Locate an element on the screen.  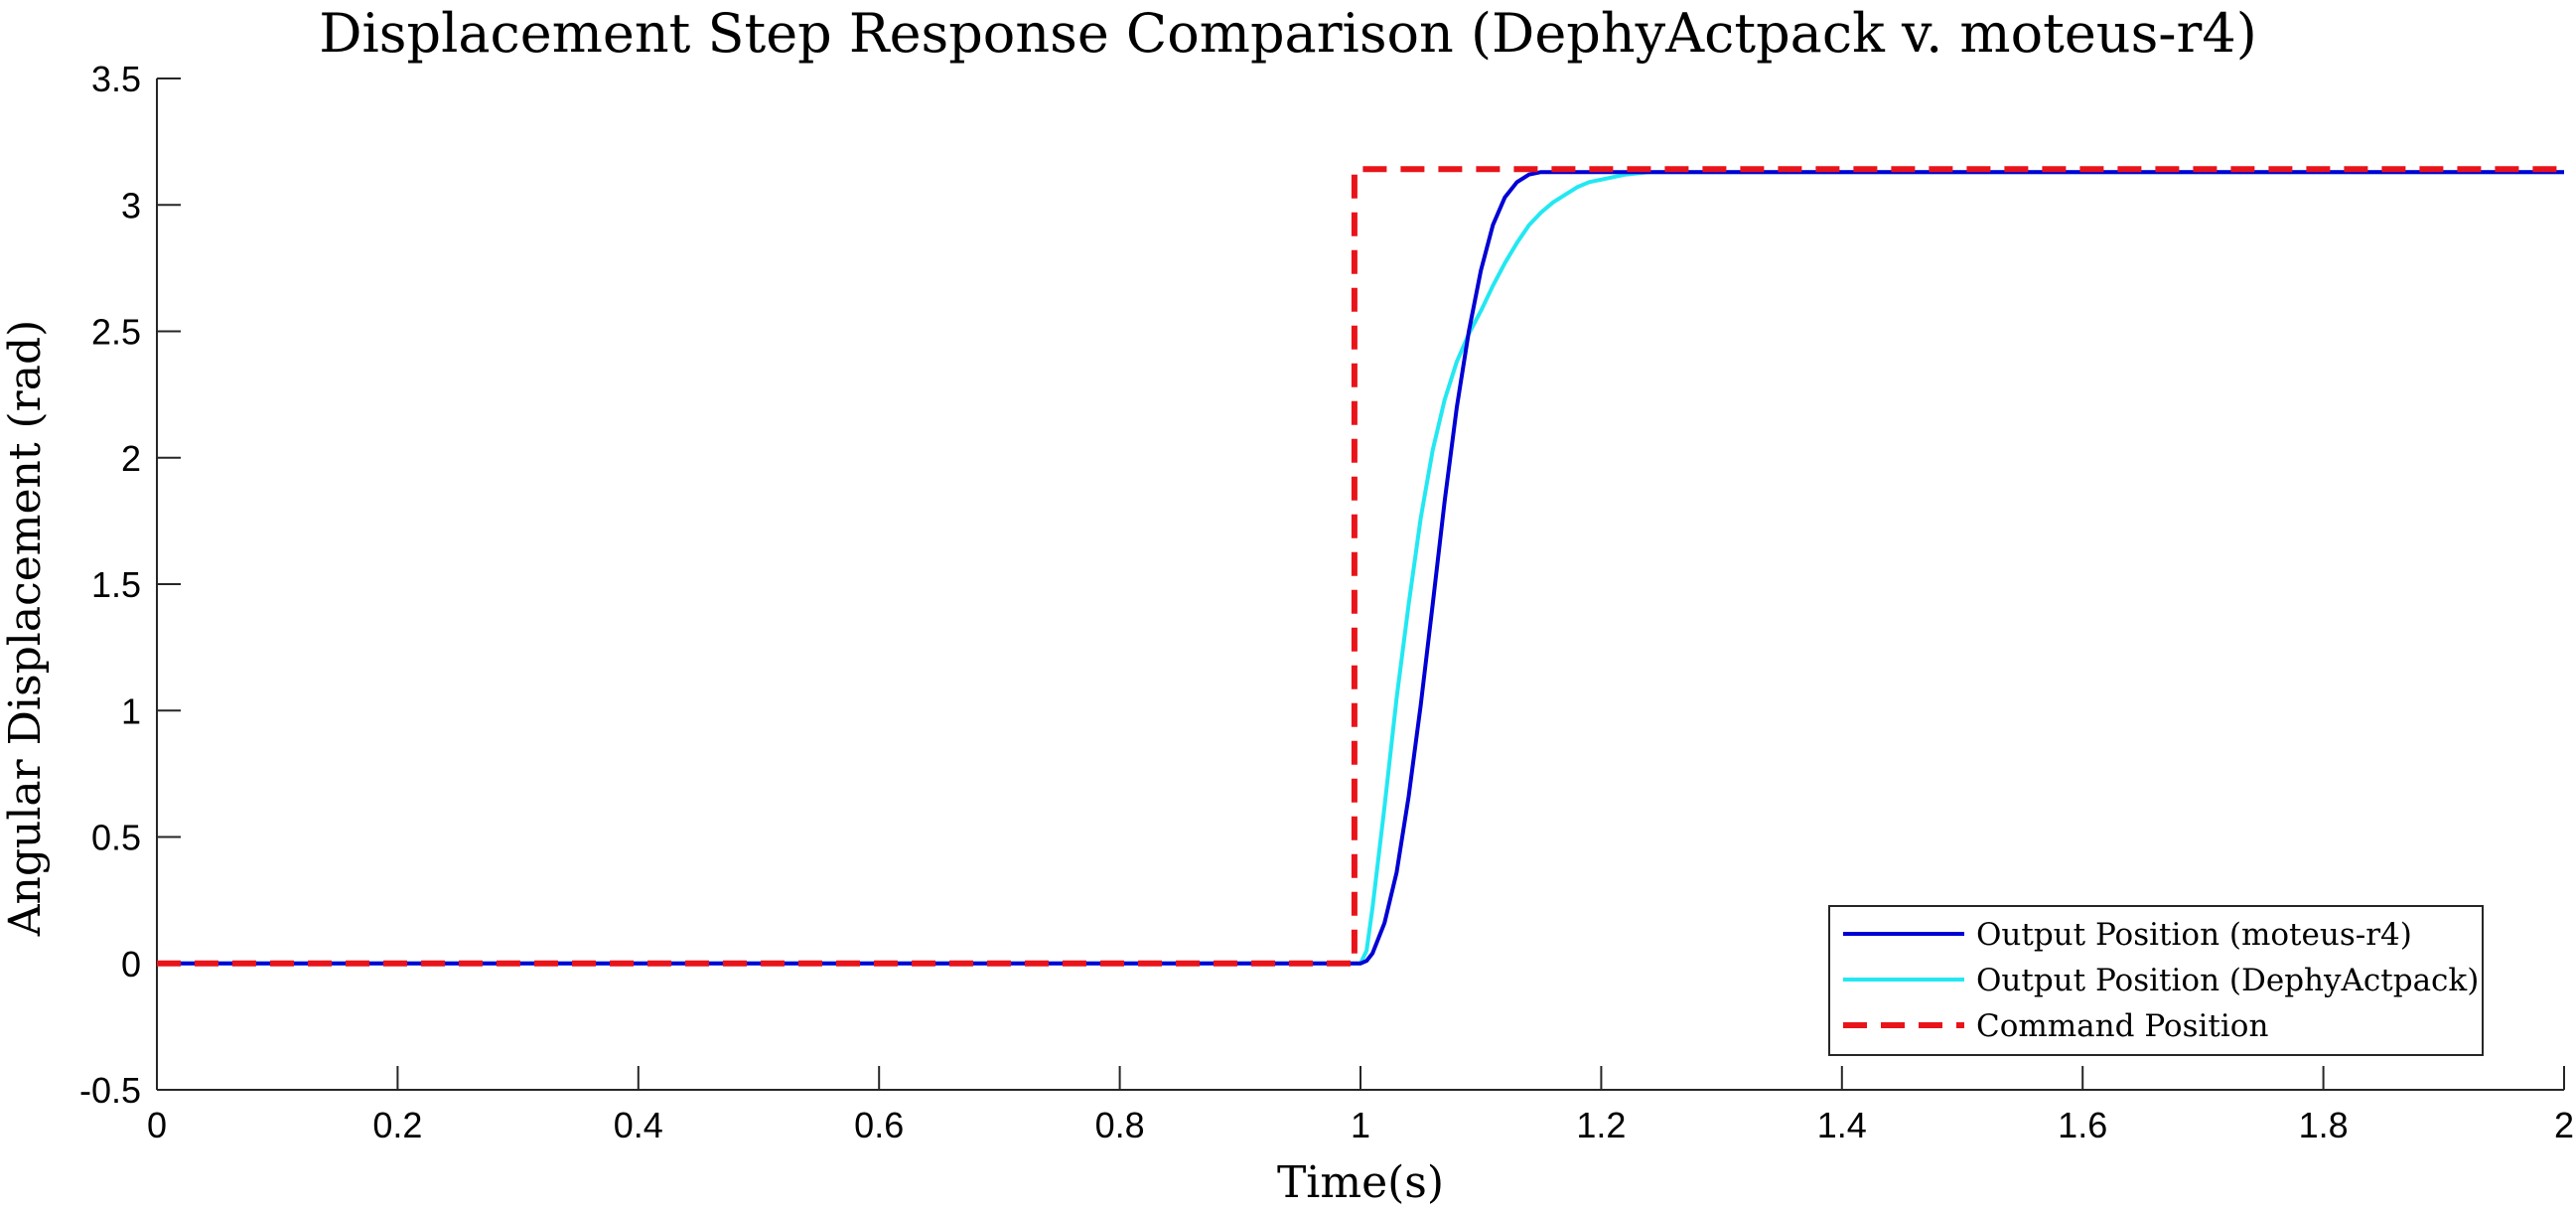
y-tick-label: 0 is located at coordinates (131, 964).